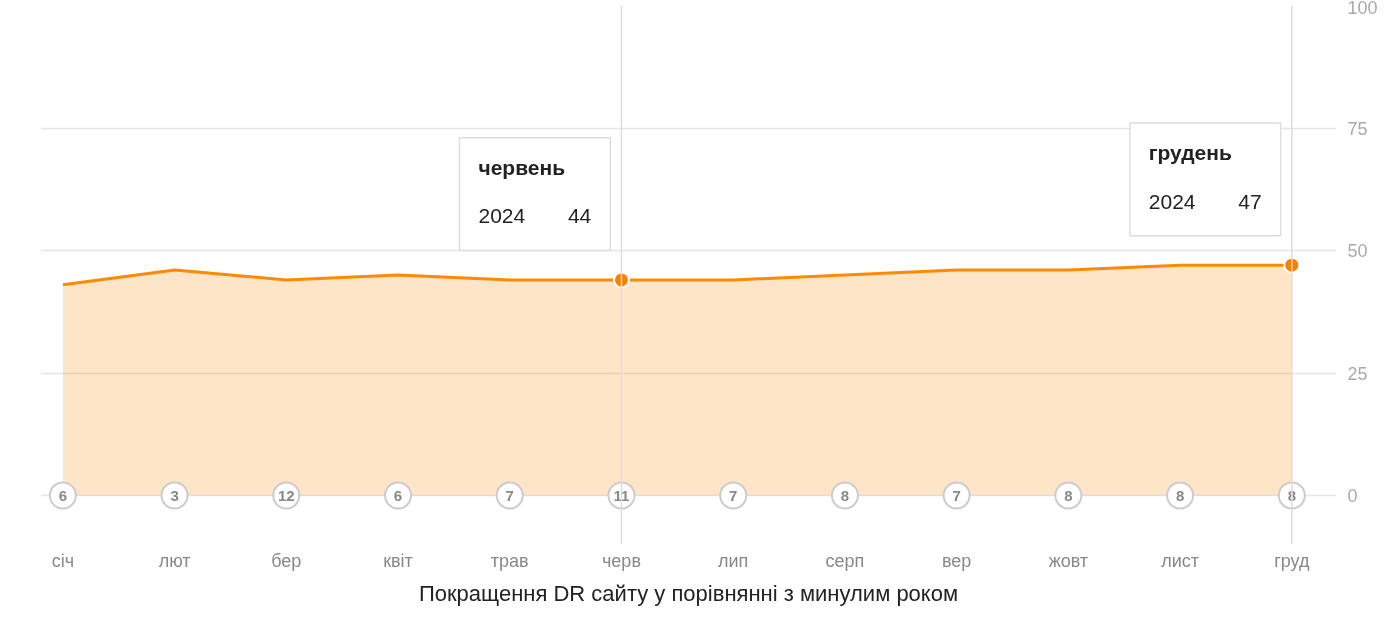  Describe the element at coordinates (522, 167) in the screenshot. I see `annotation: червень` at that location.